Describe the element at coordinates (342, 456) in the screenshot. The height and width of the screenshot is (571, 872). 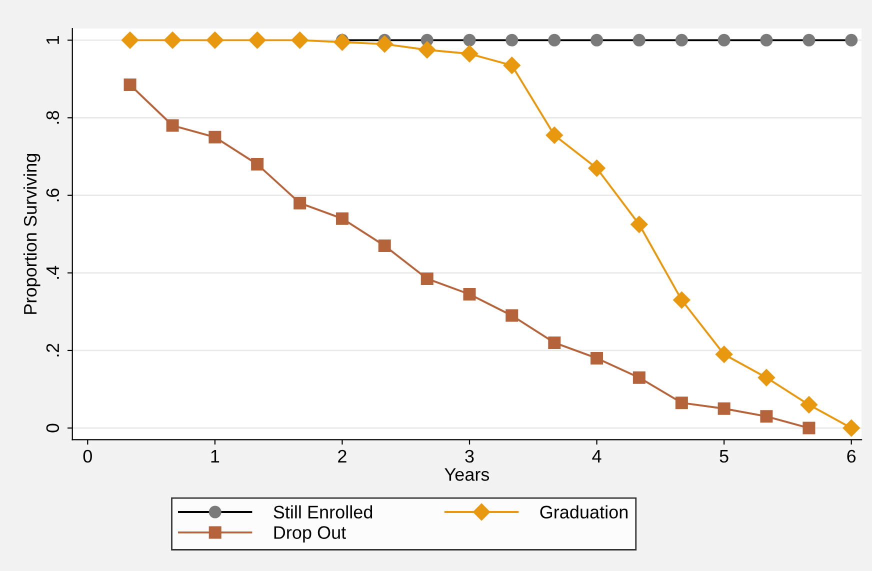
I see `x-tick-label: 2` at that location.